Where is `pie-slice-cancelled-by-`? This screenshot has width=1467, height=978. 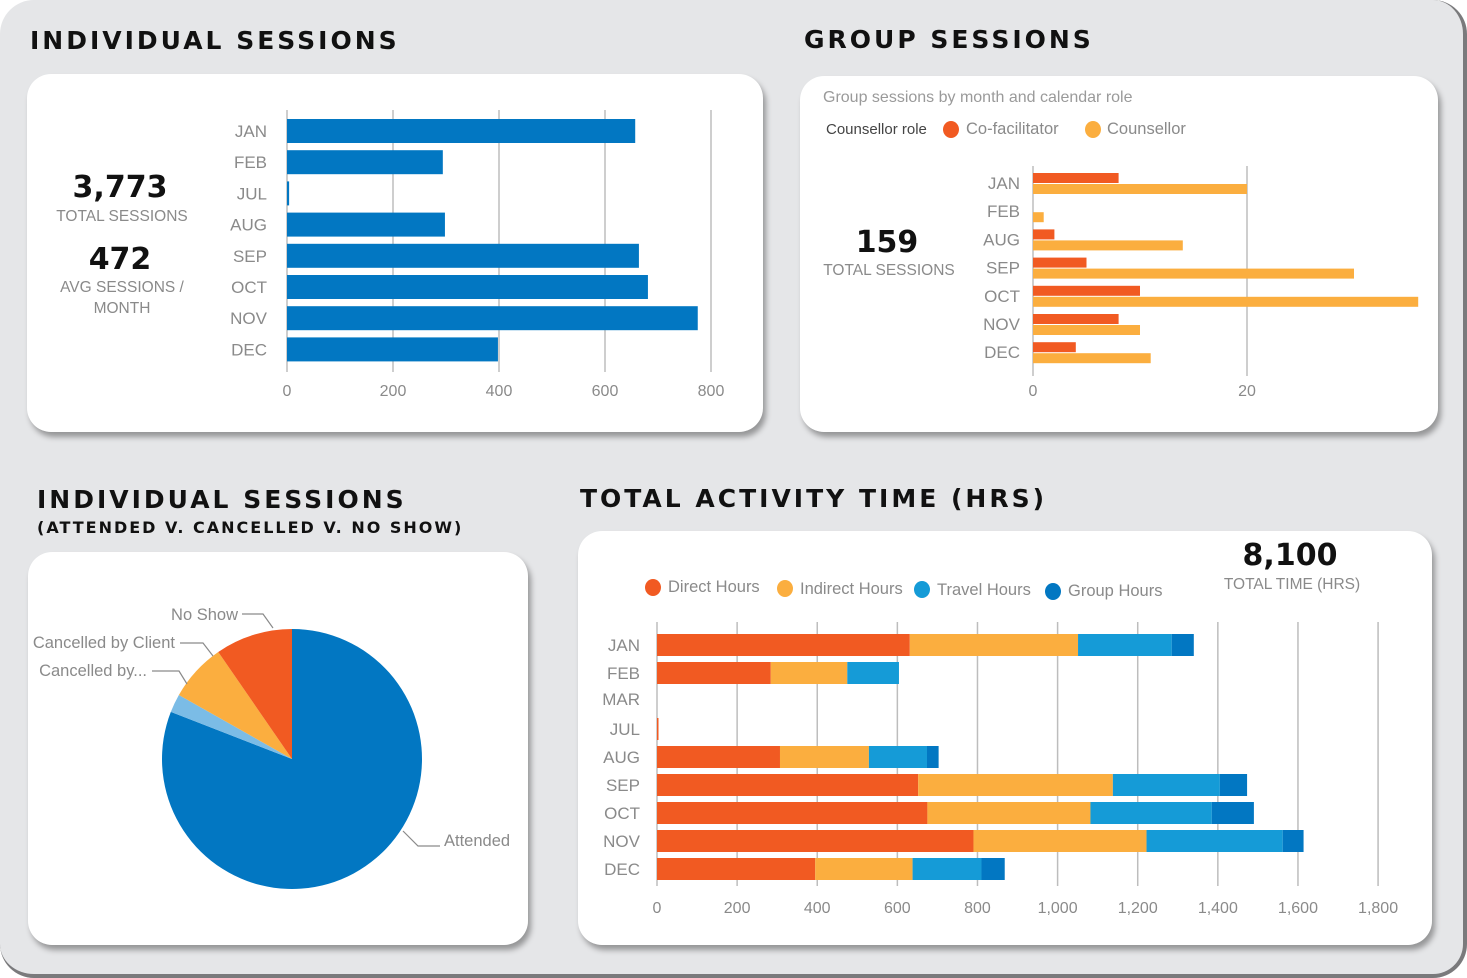
pie-slice-cancelled-by- is located at coordinates (231, 726).